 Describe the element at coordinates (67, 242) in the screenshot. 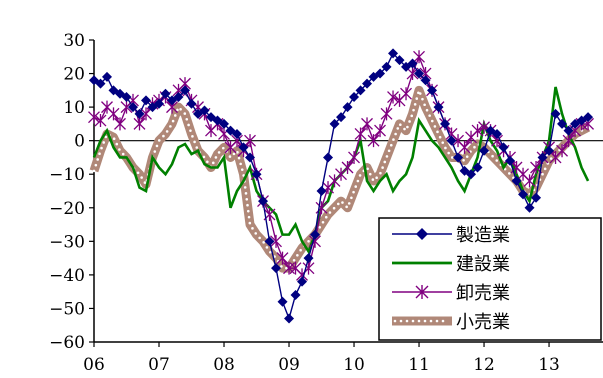

I see `y-tick-label: −30` at that location.